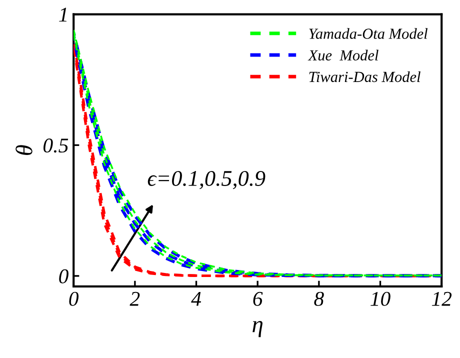 Image resolution: width=460 pixels, height=358 pixels. I want to click on annotation: ϵ=0.1,0.5,0.9, so click(207, 180).